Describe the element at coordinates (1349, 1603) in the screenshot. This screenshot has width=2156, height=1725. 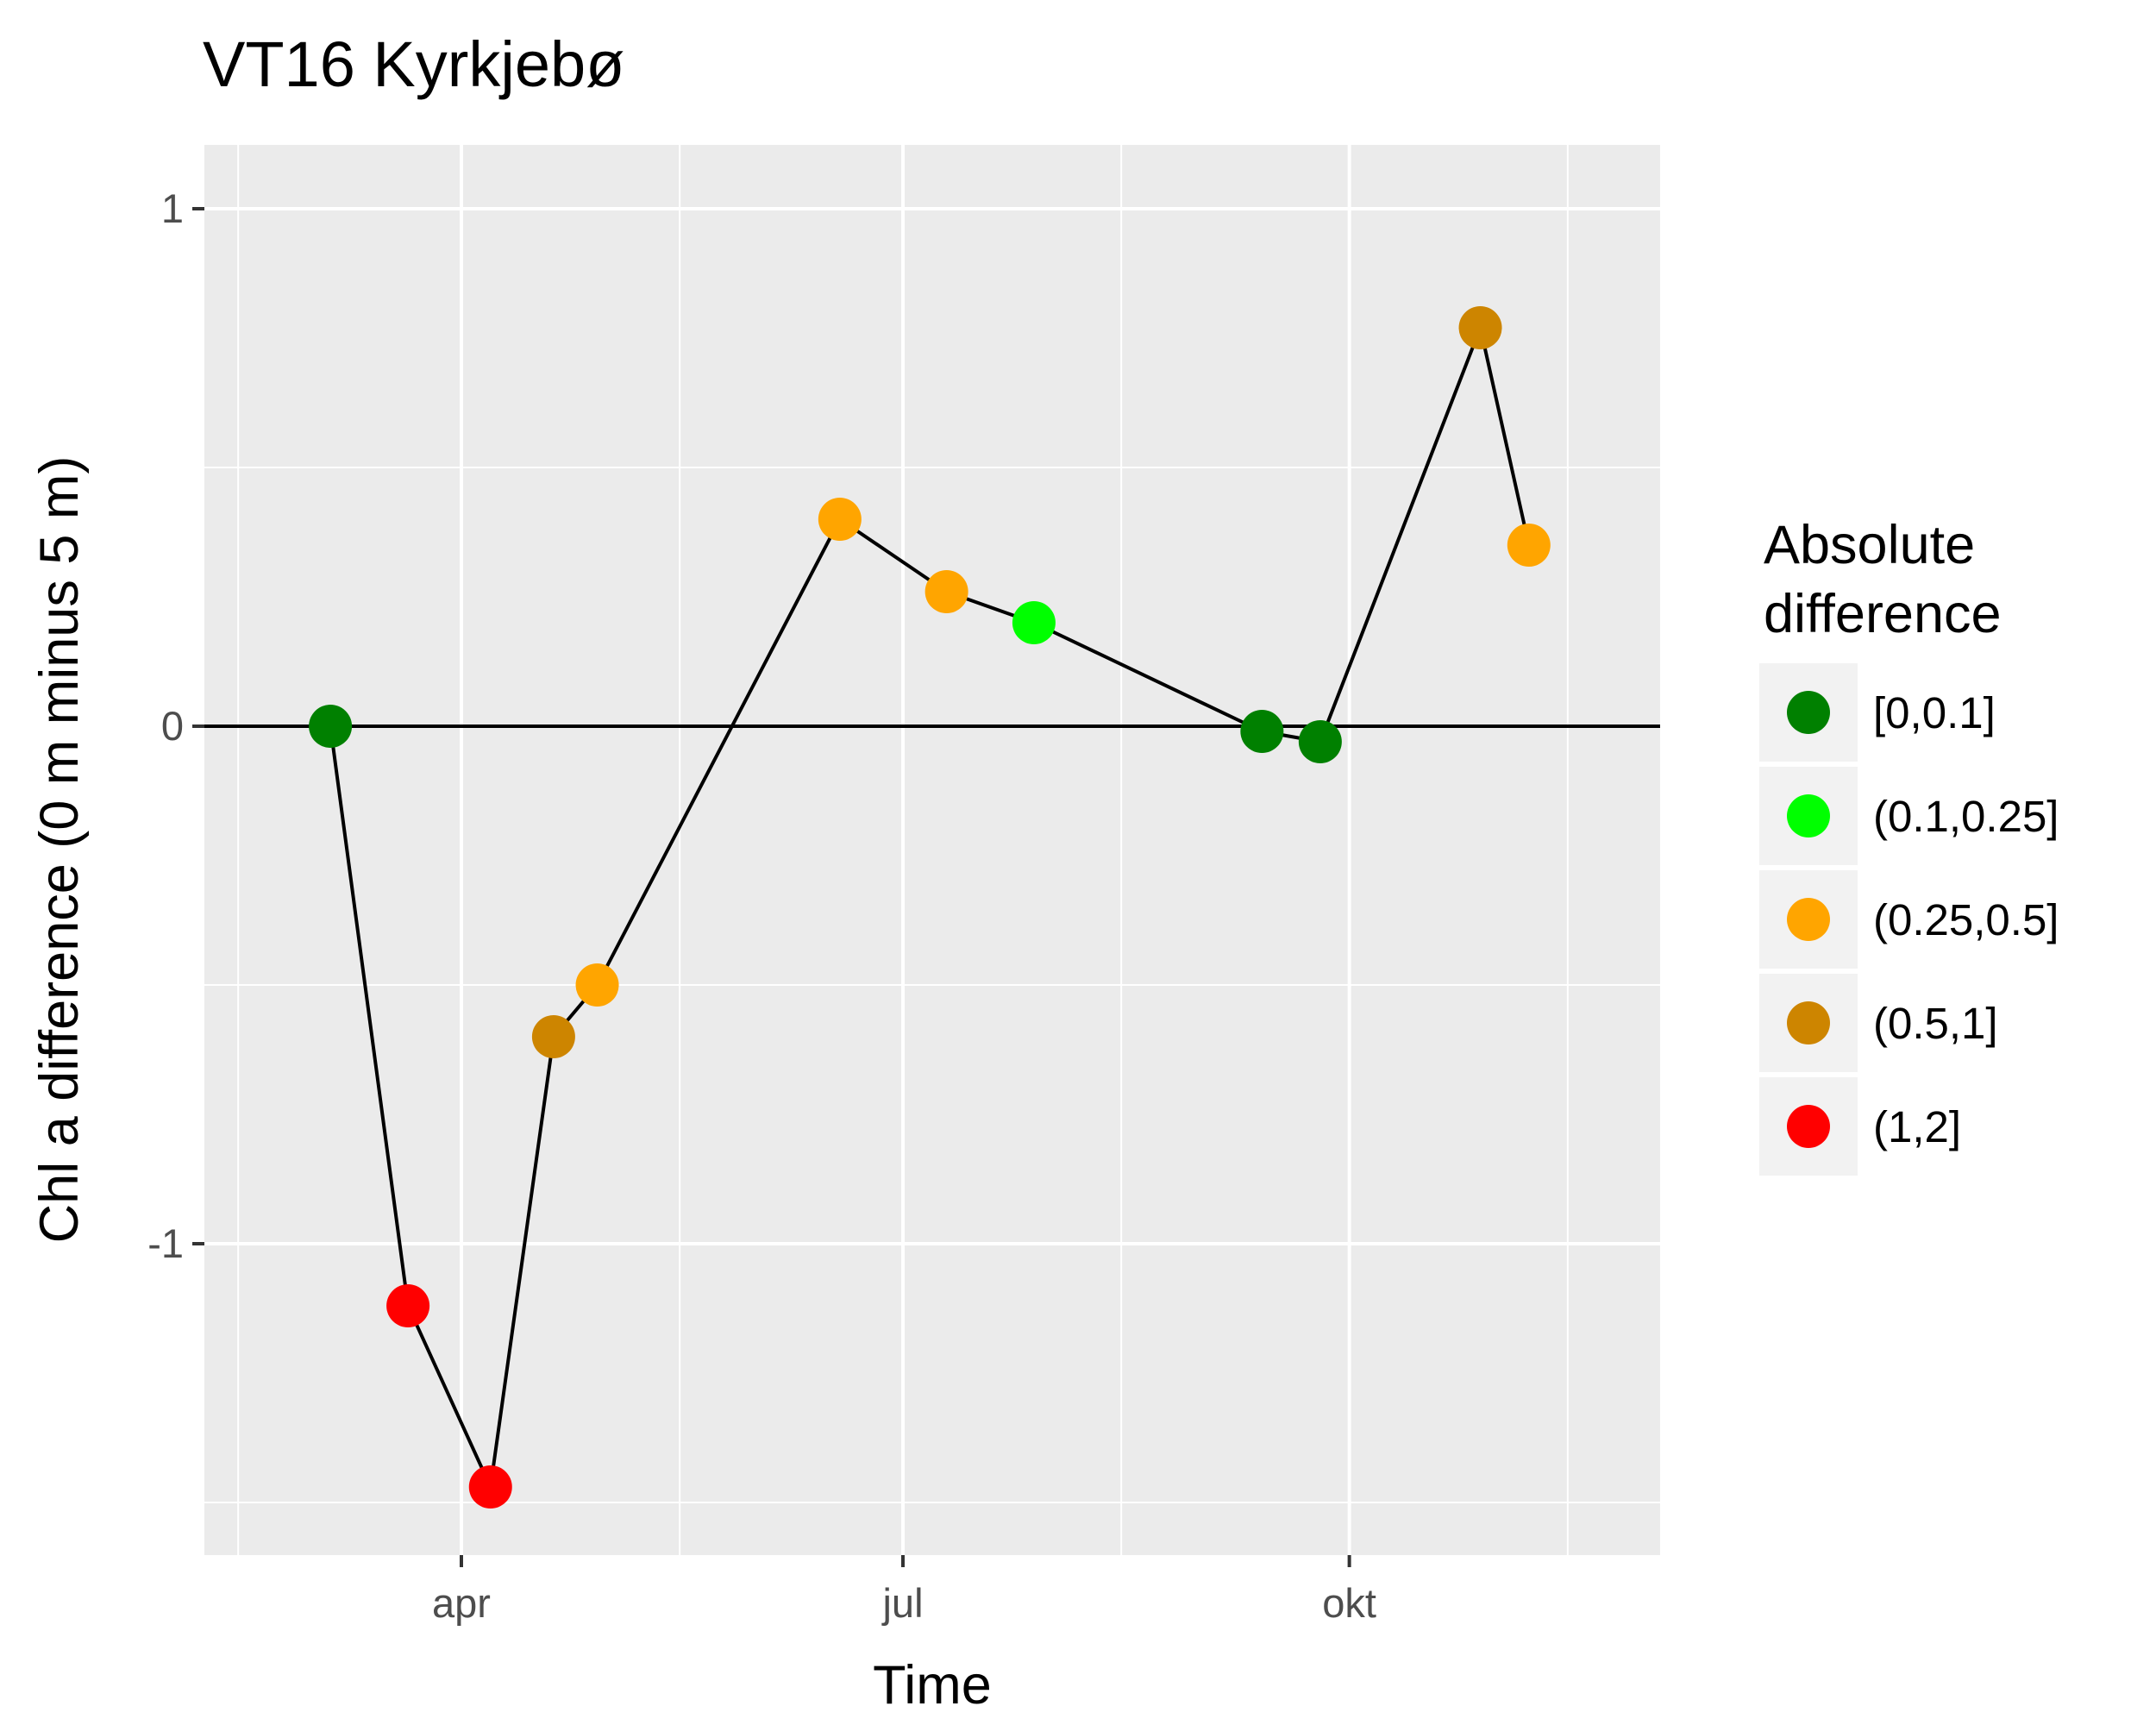
I see `x-tick-label: okt` at that location.